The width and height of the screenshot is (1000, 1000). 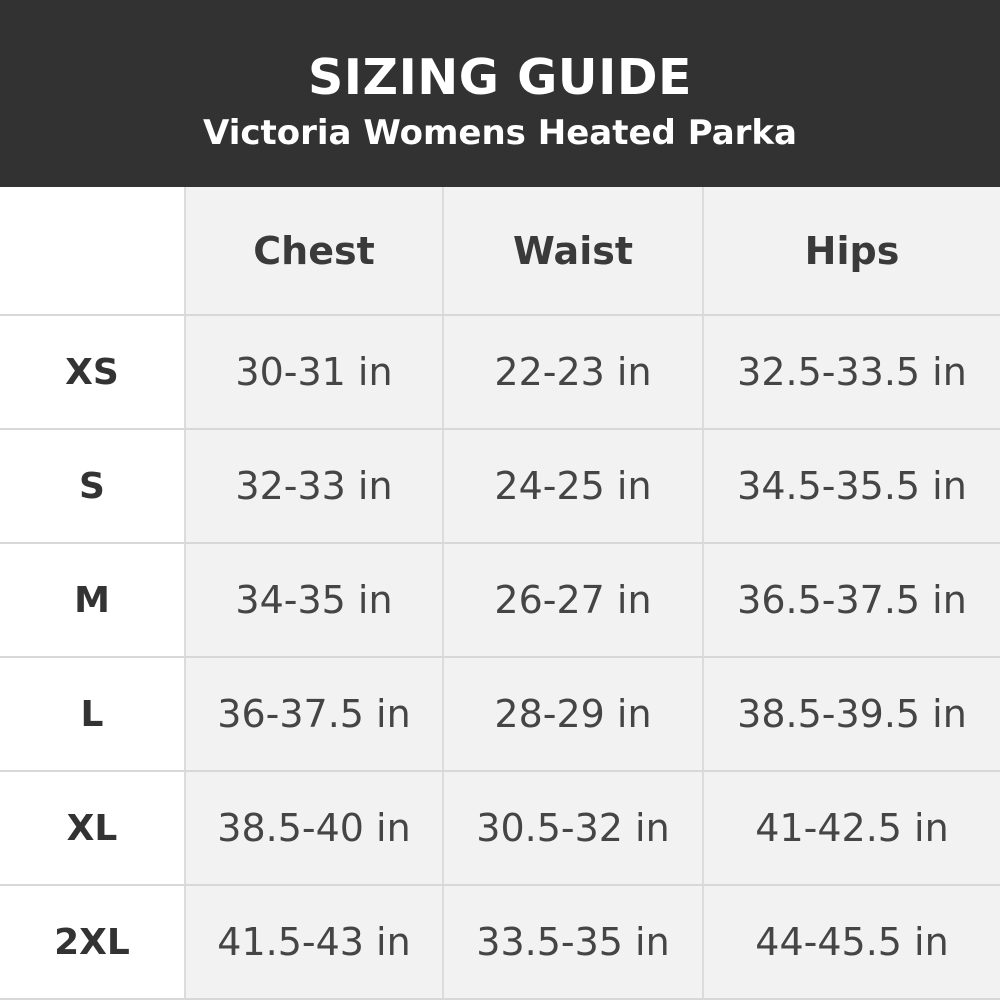 I want to click on column-header-waist: Waist, so click(x=572, y=251).